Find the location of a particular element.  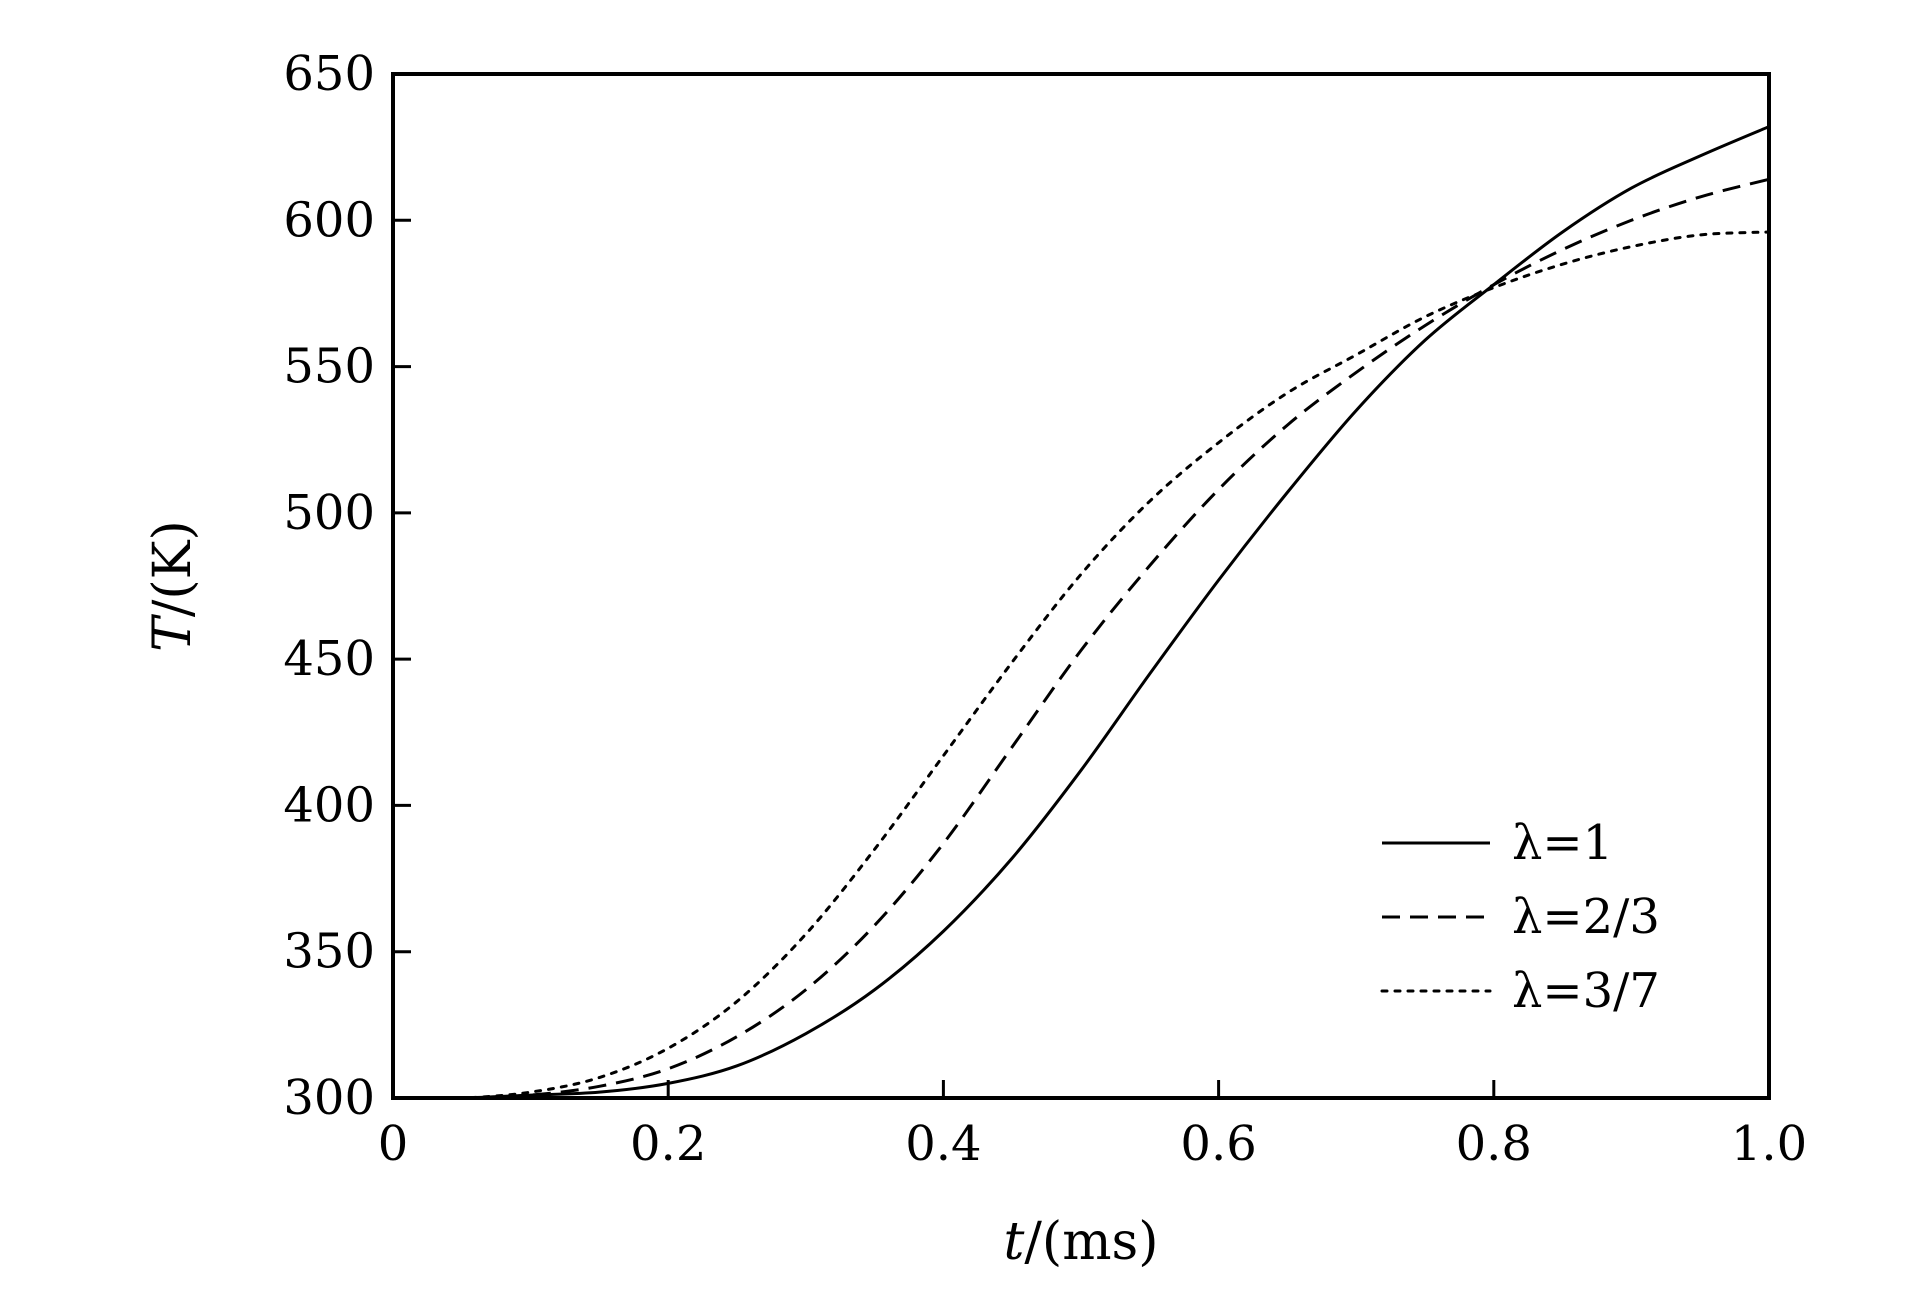

y-axis-label-symbol: T is located at coordinates (173, 633).